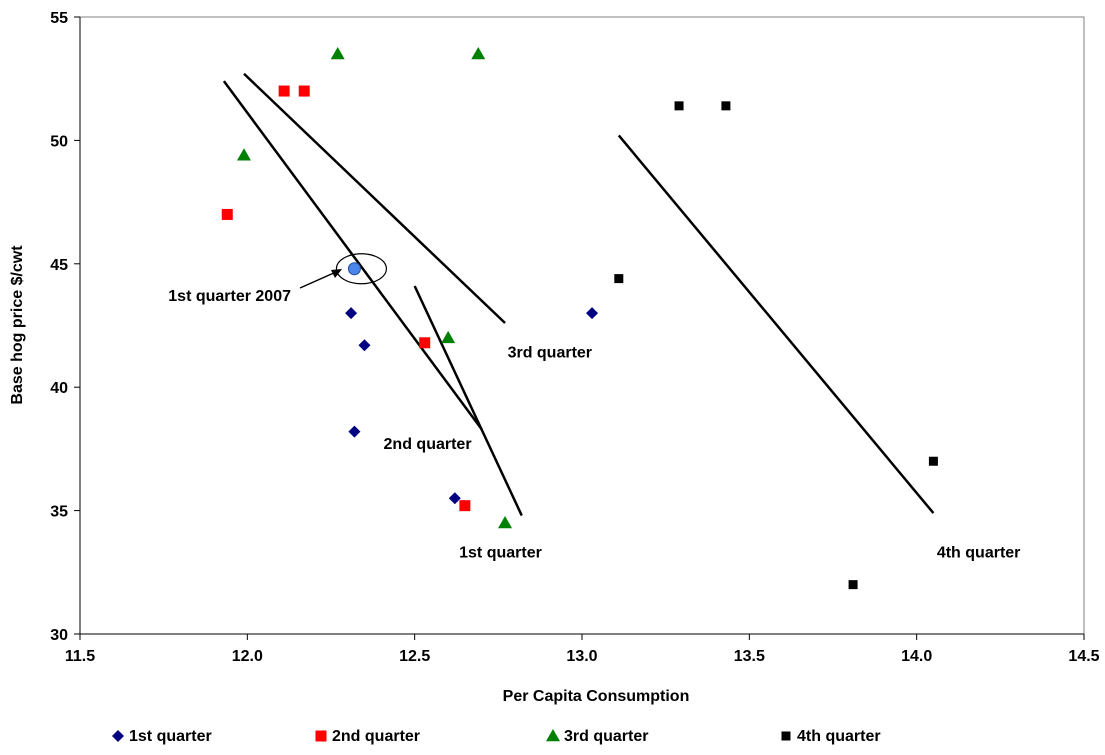 This screenshot has height=755, width=1105. What do you see at coordinates (354, 269) in the screenshot?
I see `highlight-point` at bounding box center [354, 269].